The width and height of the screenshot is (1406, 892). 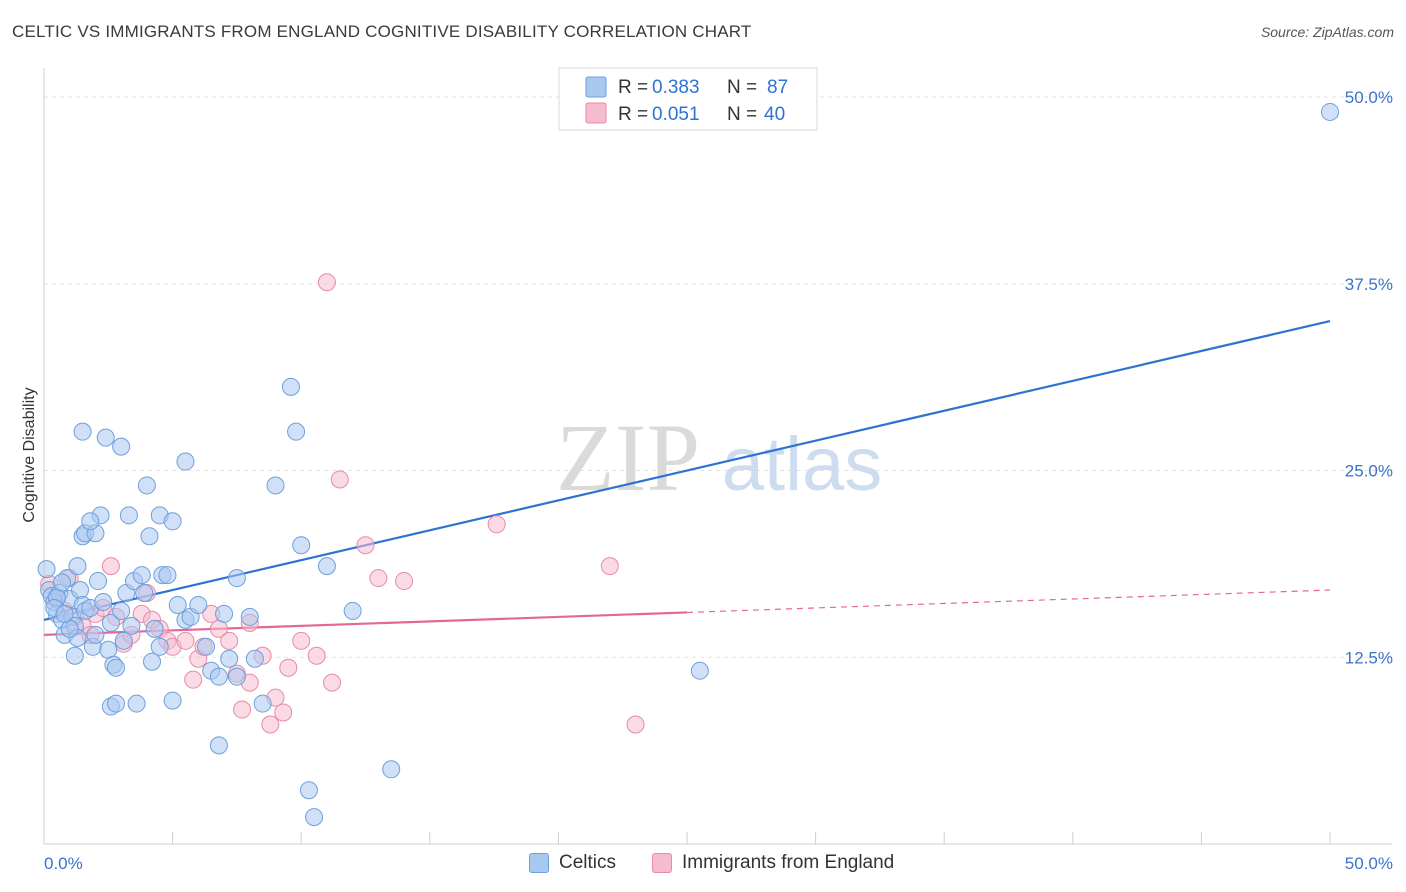 I want to click on watermark-atlas: atlas, so click(x=802, y=464).